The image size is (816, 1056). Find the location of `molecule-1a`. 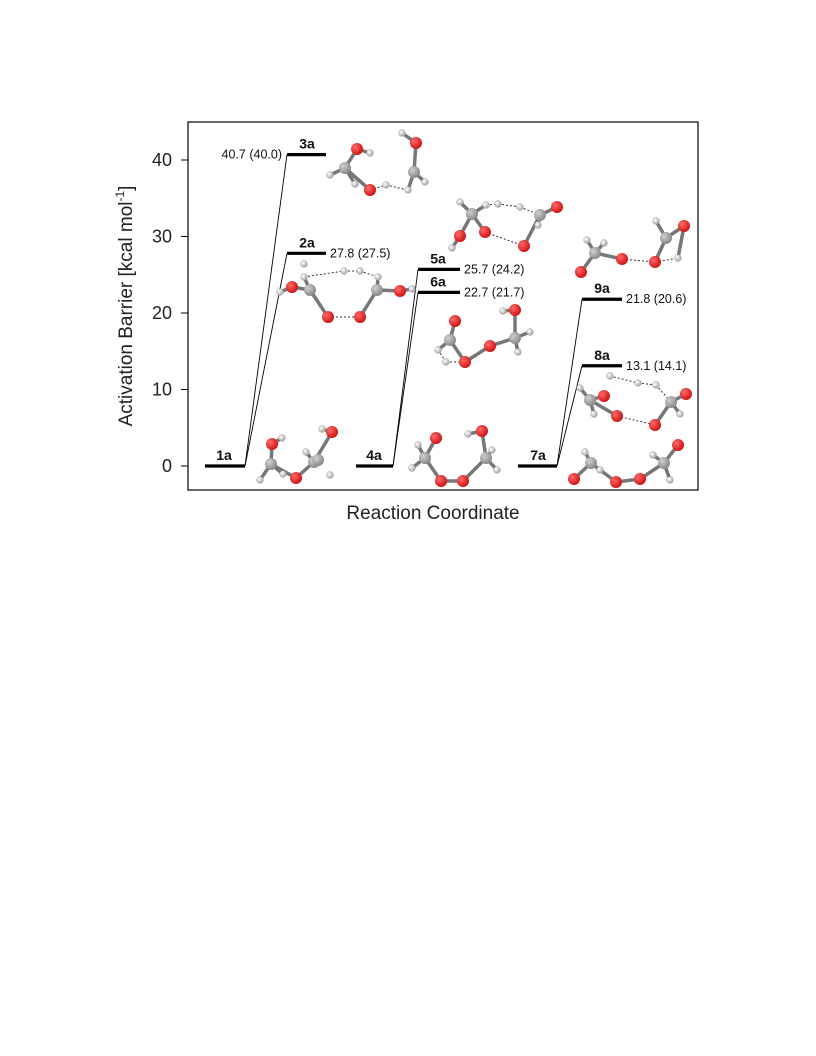

molecule-1a is located at coordinates (297, 454).